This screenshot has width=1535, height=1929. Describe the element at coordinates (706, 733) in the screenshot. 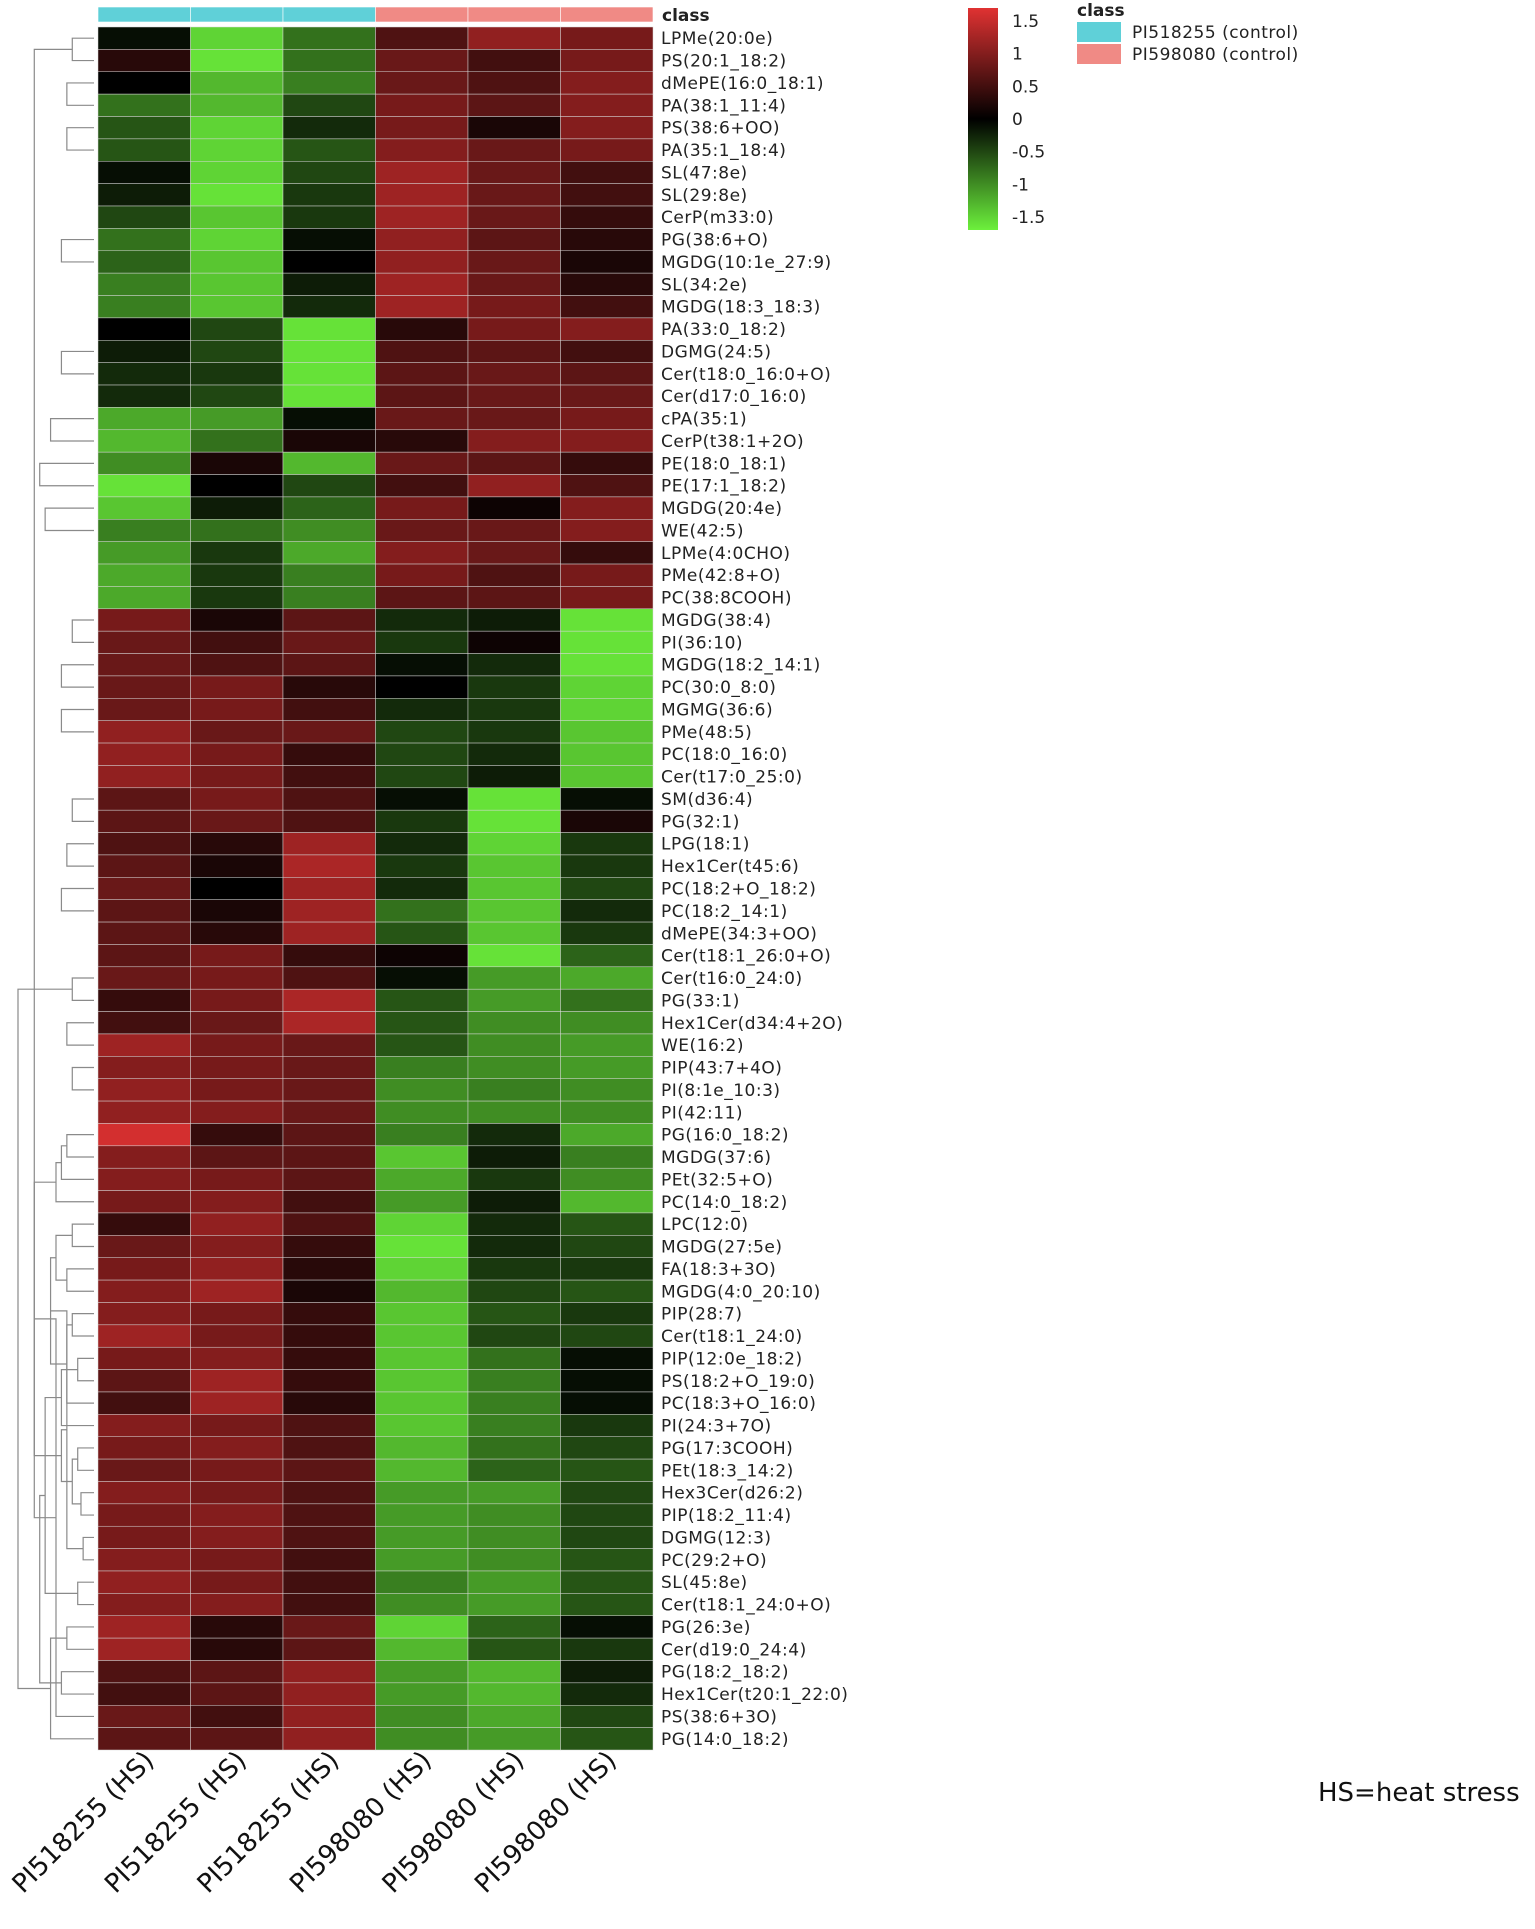

I see `row-label: PMe(48:5)` at that location.